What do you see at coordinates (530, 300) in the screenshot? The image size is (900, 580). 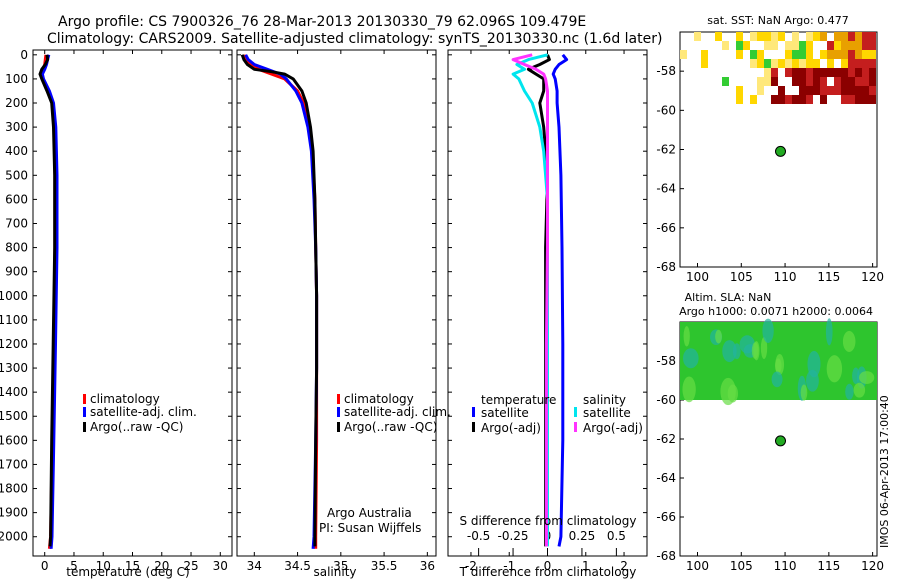 I see `series-line-argo_salinity` at bounding box center [530, 300].